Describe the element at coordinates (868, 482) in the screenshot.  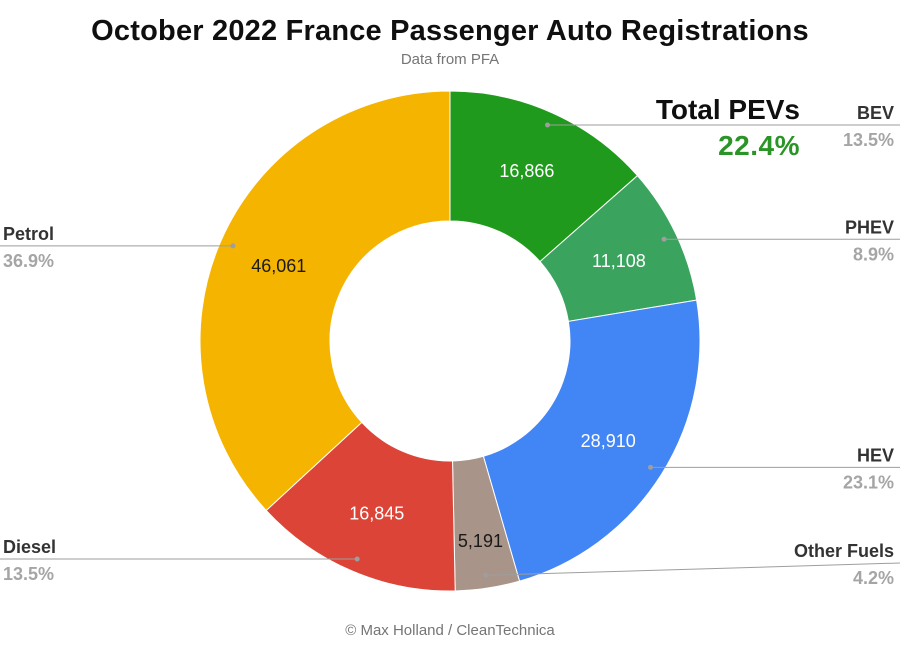
I see `callout-percent-hev: 23.1%` at that location.